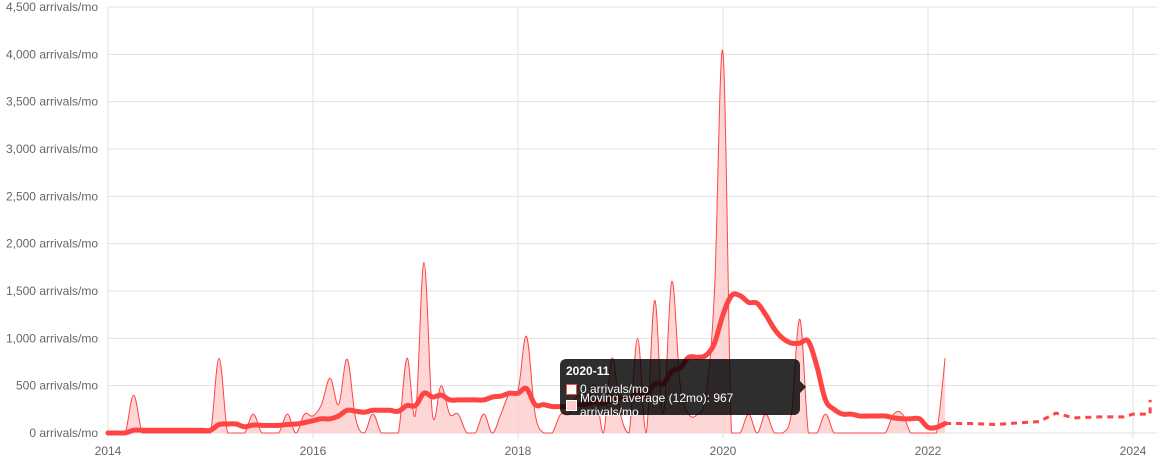 This screenshot has width=1162, height=464. Describe the element at coordinates (1133, 451) in the screenshot. I see `x-tick-label: 2024` at that location.